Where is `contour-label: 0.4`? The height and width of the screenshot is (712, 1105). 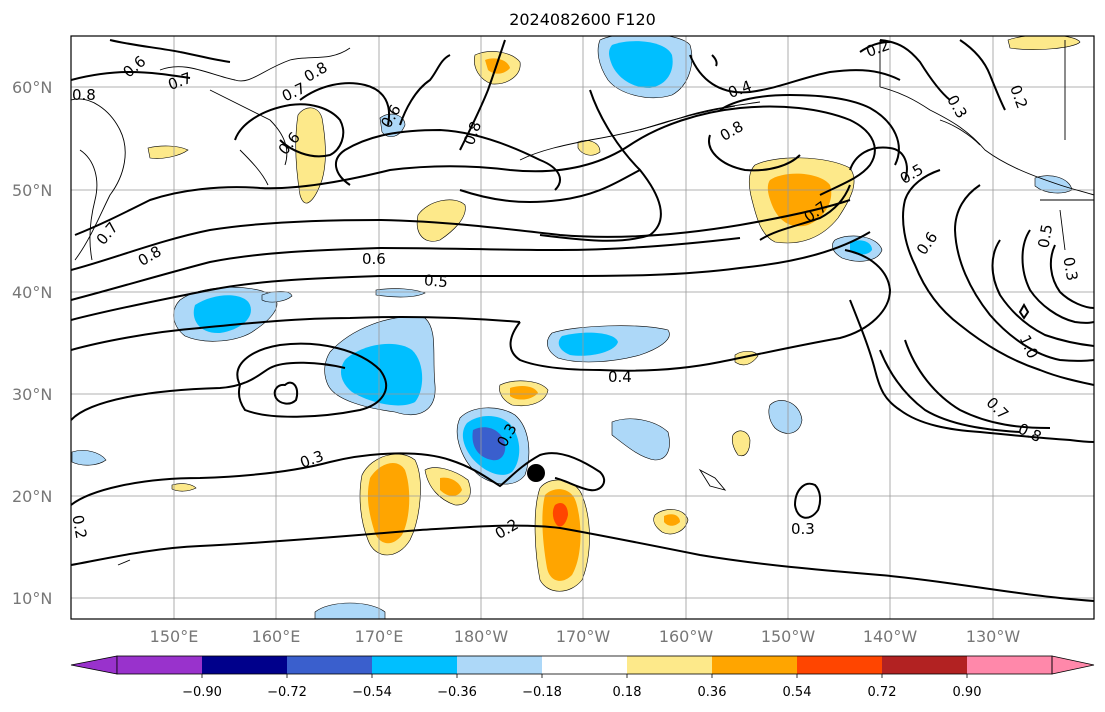
contour-label: 0.4 is located at coordinates (620, 377).